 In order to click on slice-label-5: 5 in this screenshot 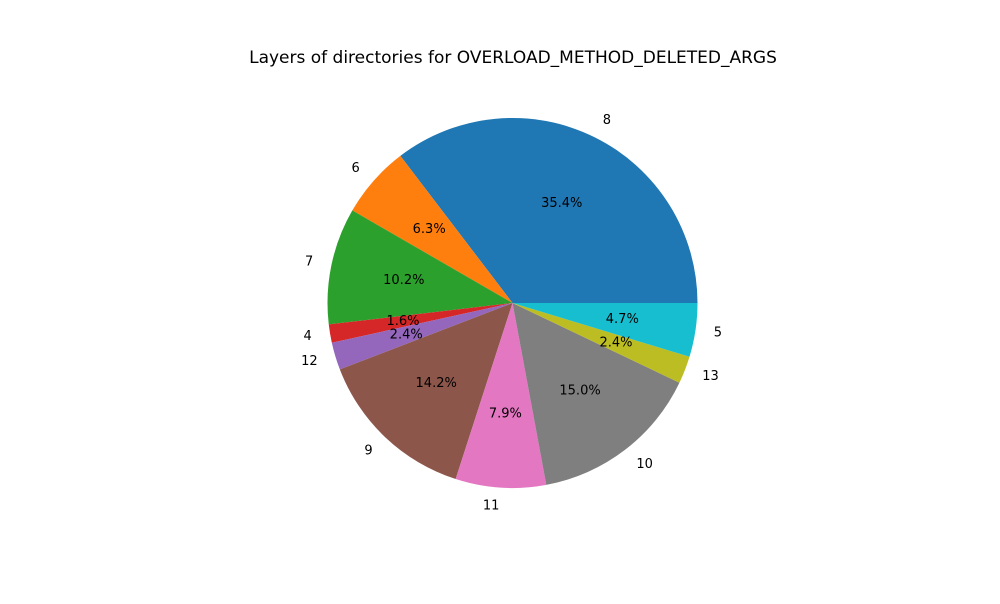, I will do `click(718, 332)`.